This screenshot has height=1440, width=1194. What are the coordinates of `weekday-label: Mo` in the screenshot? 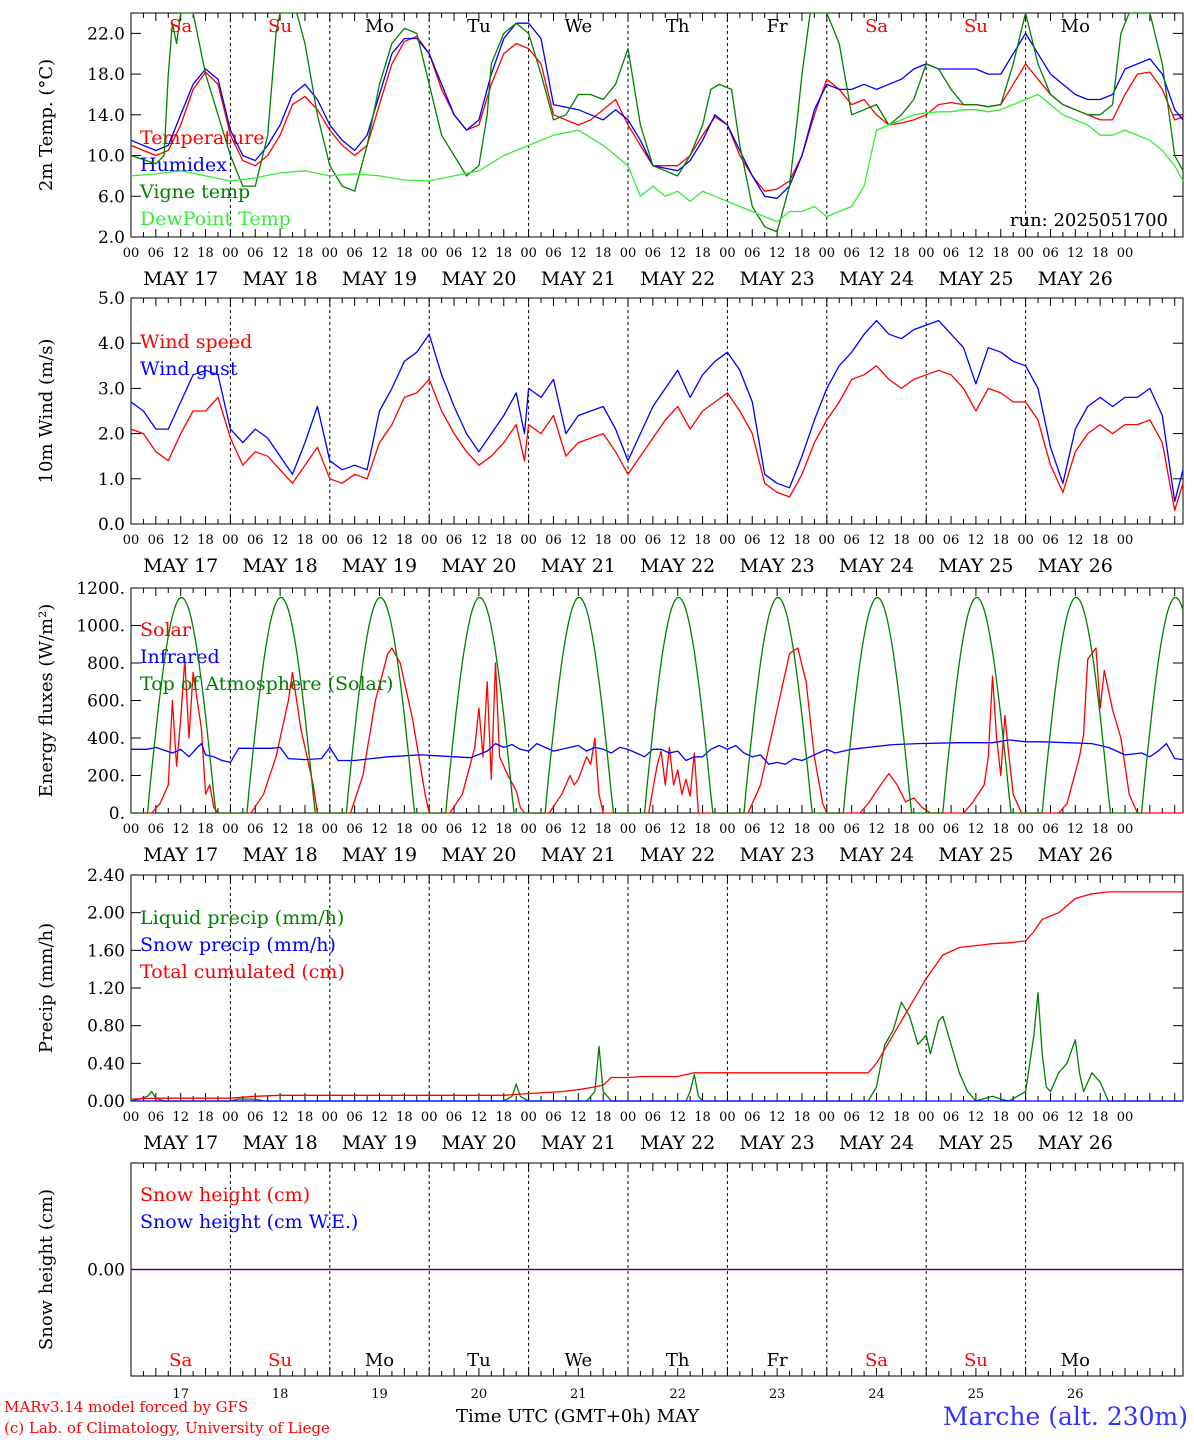 It's located at (379, 1360).